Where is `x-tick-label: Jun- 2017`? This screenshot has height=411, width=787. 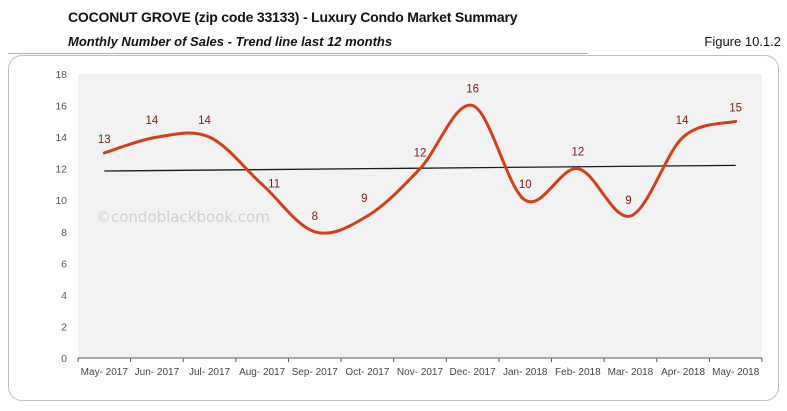
x-tick-label: Jun- 2017 is located at coordinates (157, 372).